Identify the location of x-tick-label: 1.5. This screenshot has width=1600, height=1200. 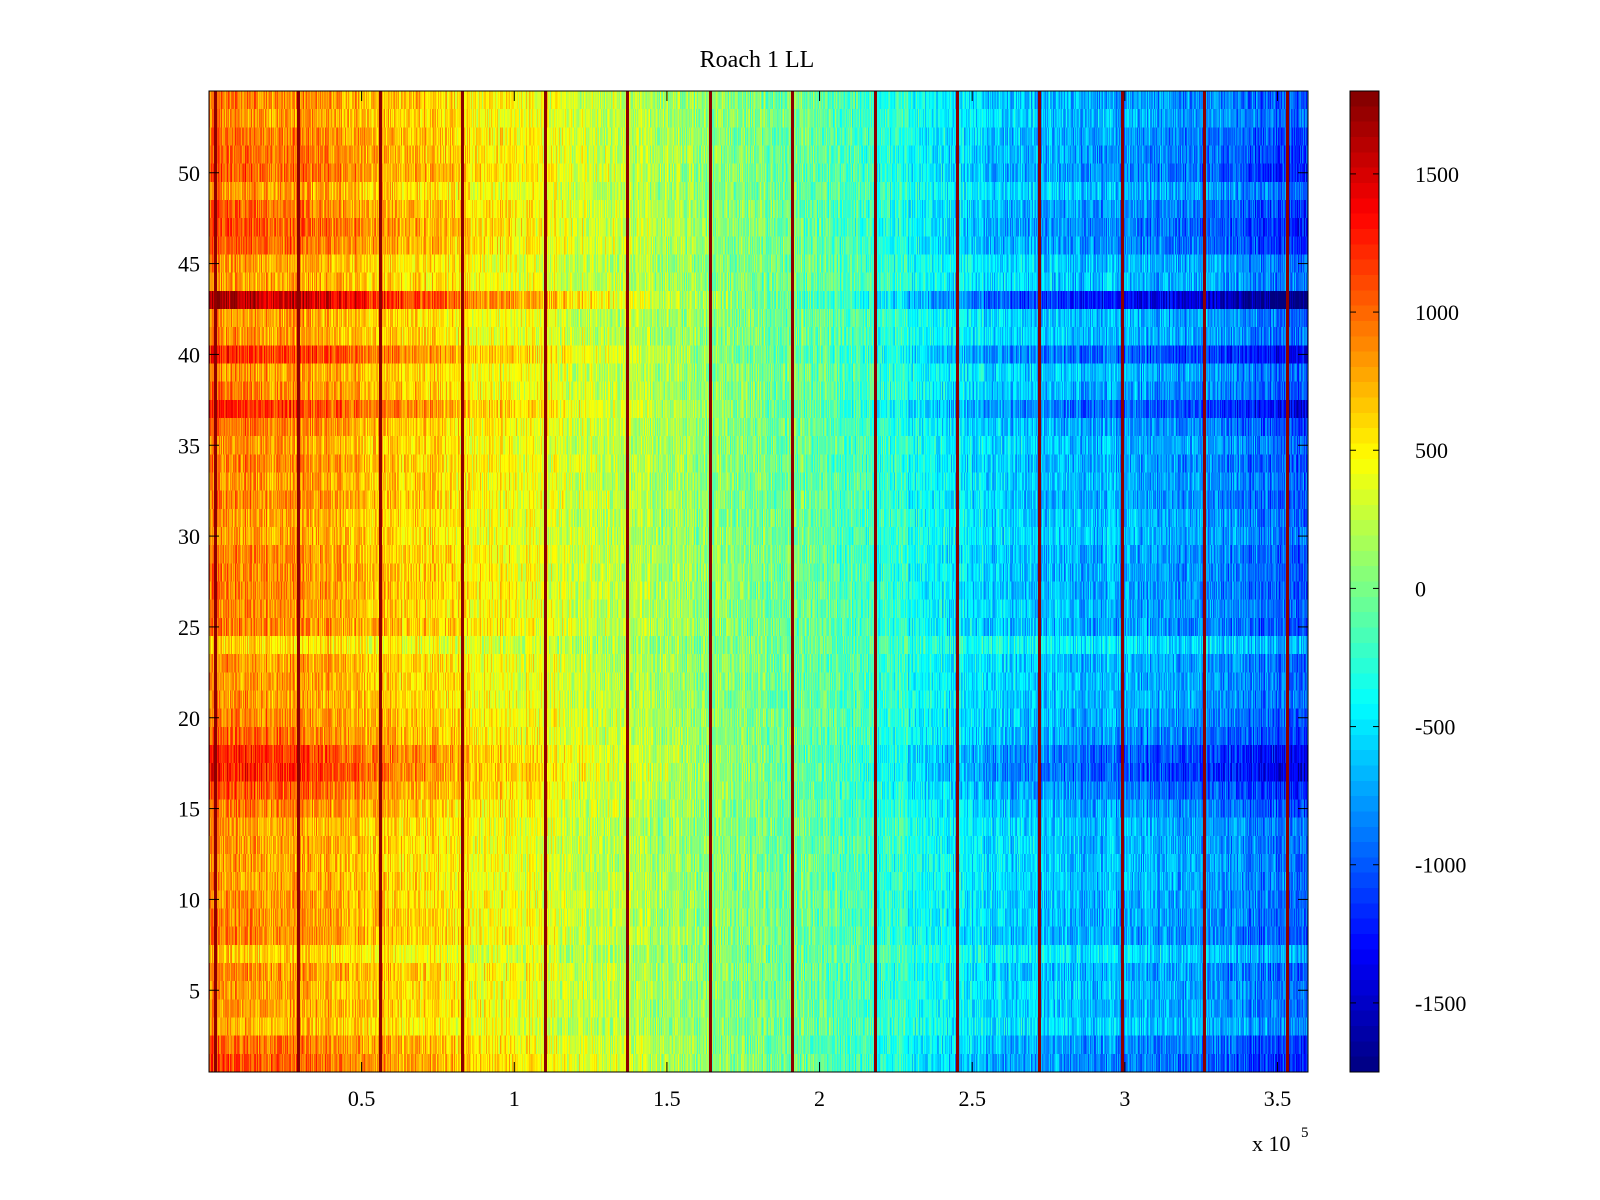
(667, 1098).